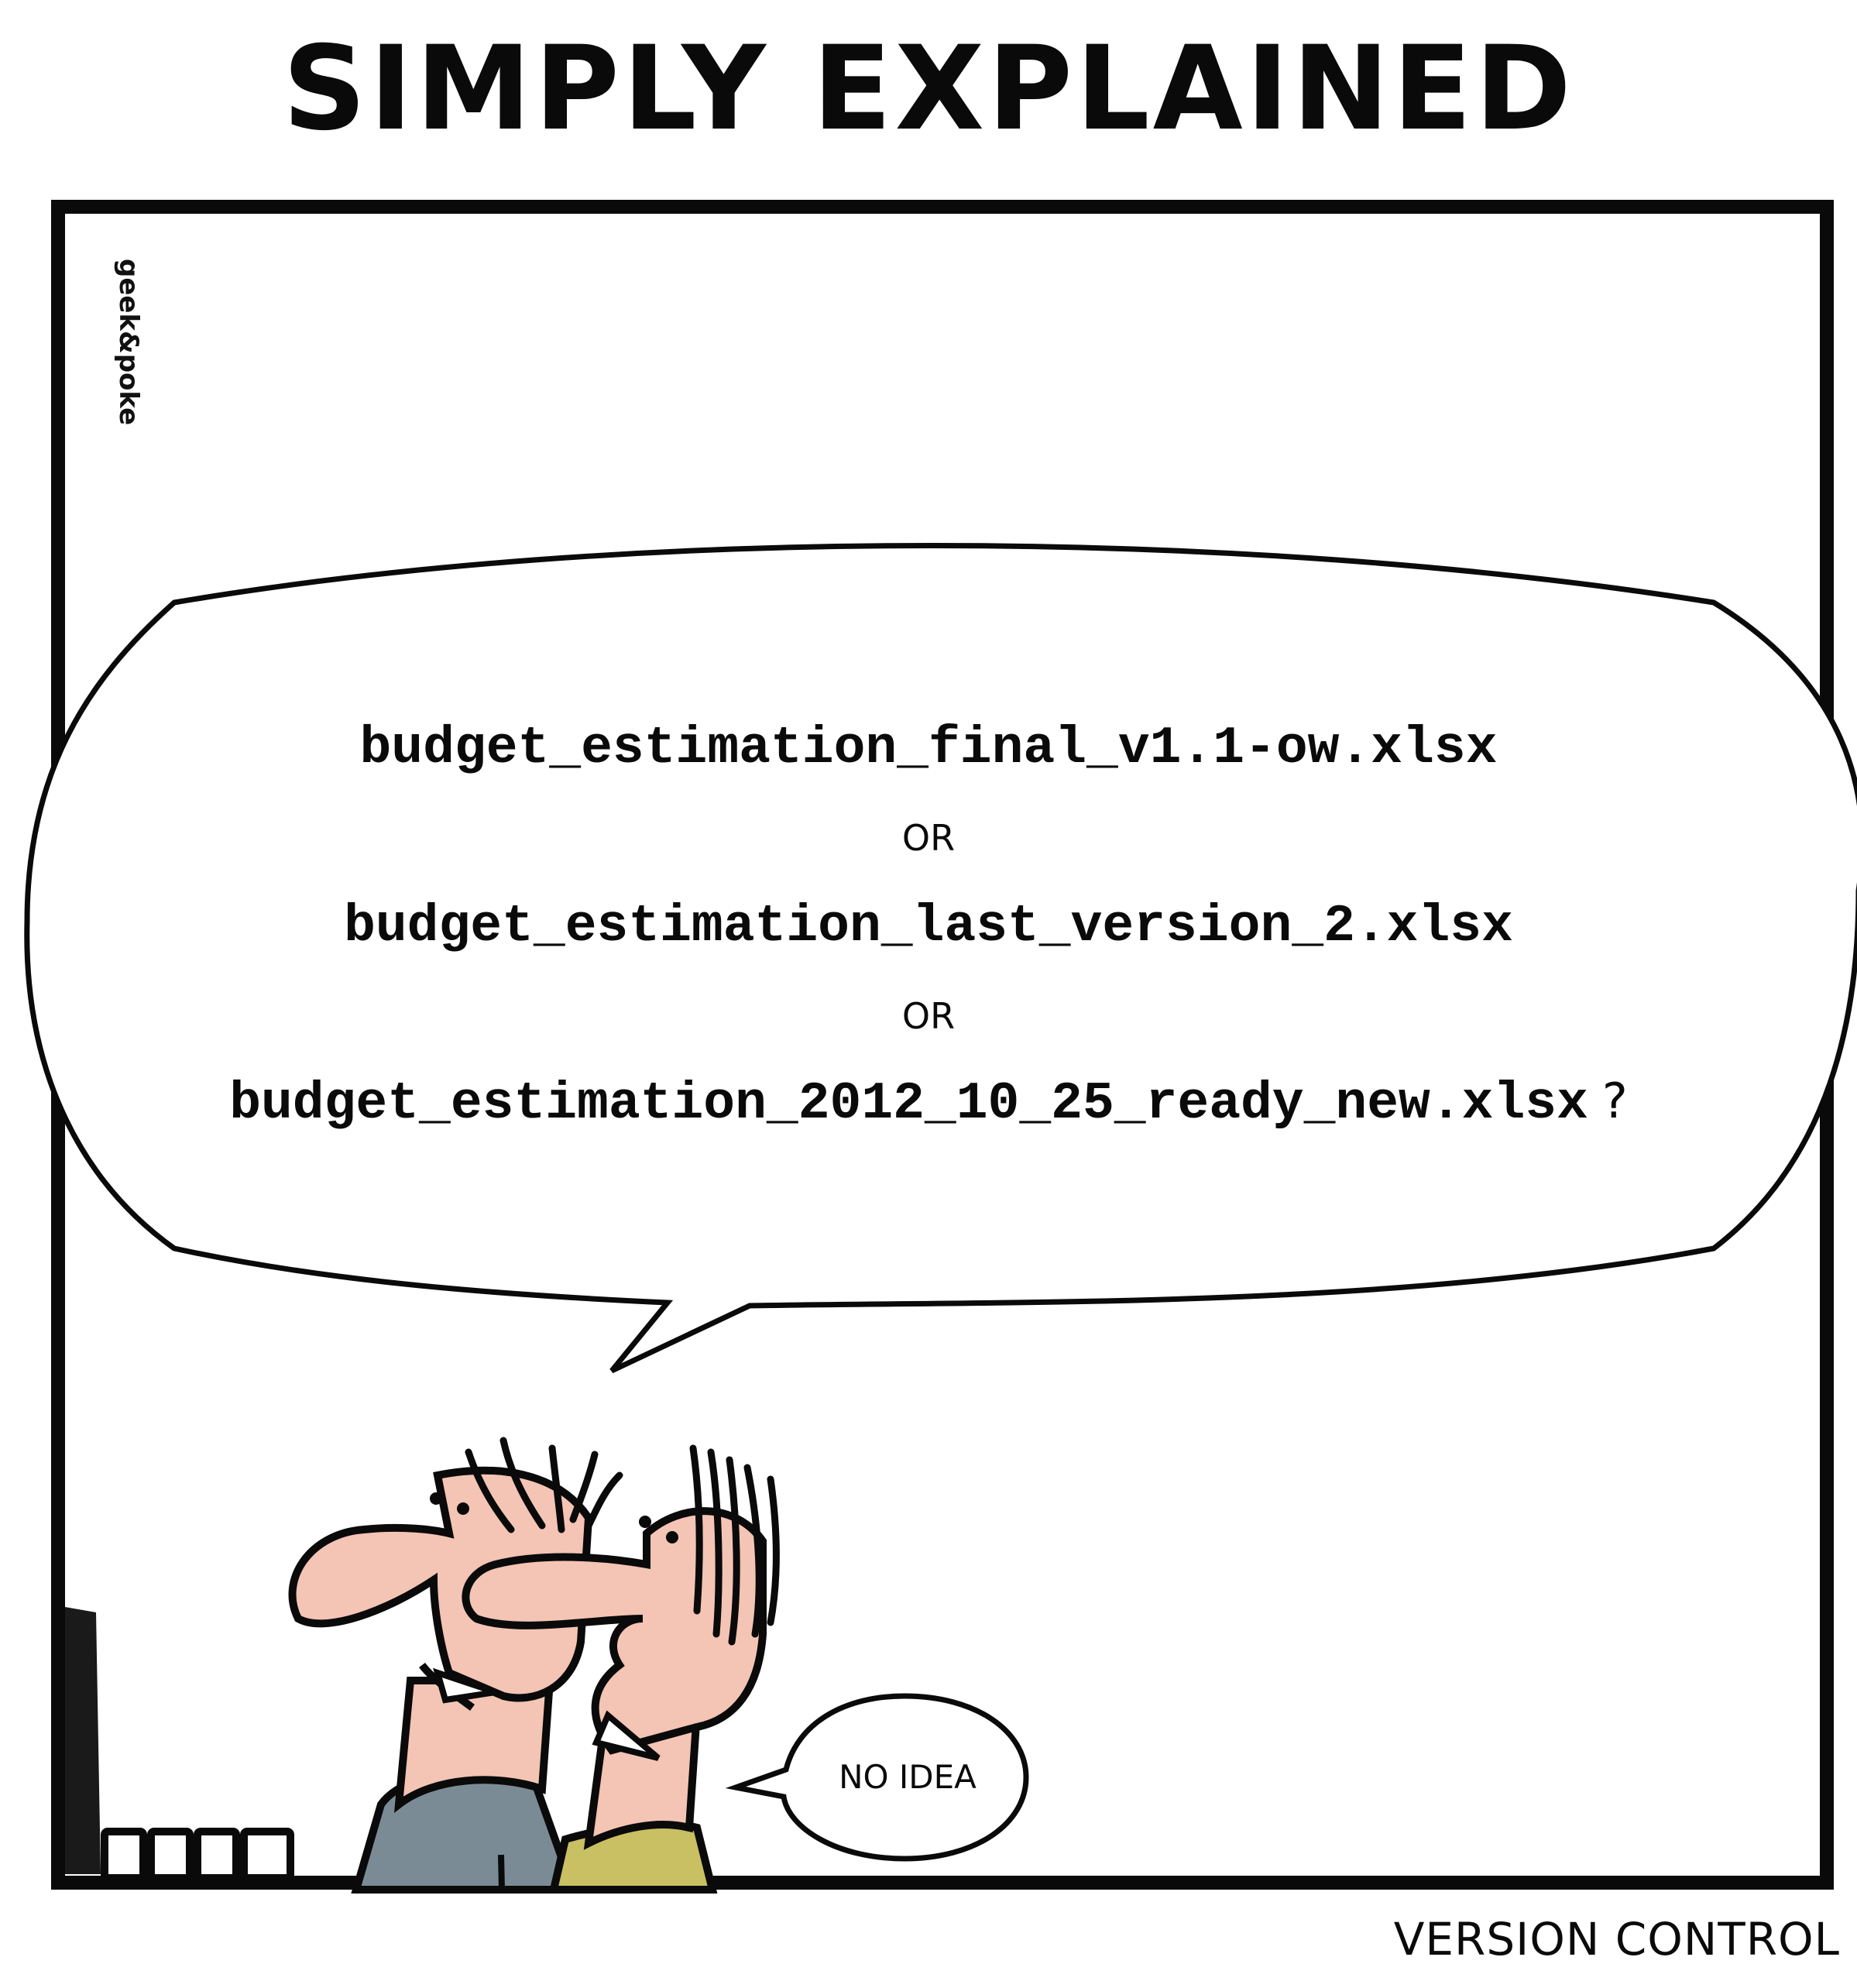 The height and width of the screenshot is (1988, 1857). Describe the element at coordinates (1615, 1101) in the screenshot. I see `question-mark: ?` at that location.